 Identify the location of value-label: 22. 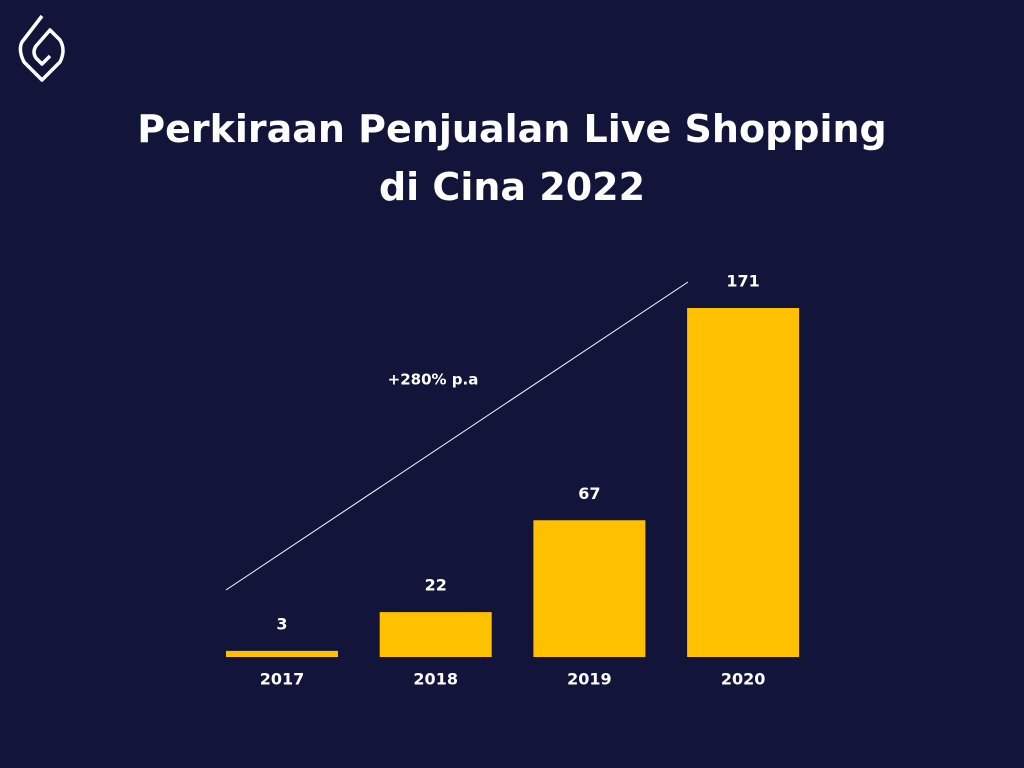
(436, 585).